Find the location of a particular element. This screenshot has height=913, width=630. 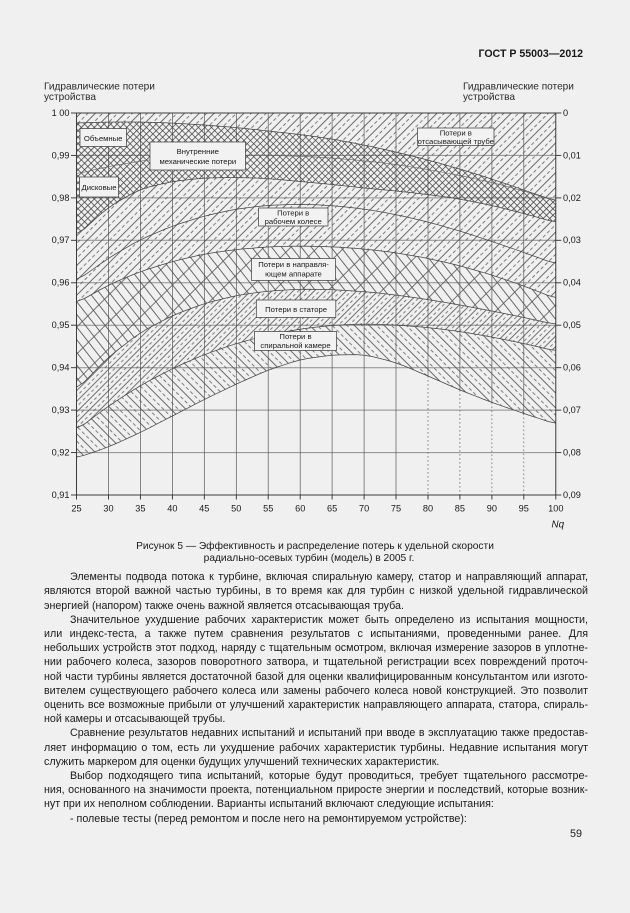

svg-text: Потери в направля- is located at coordinates (293, 264).